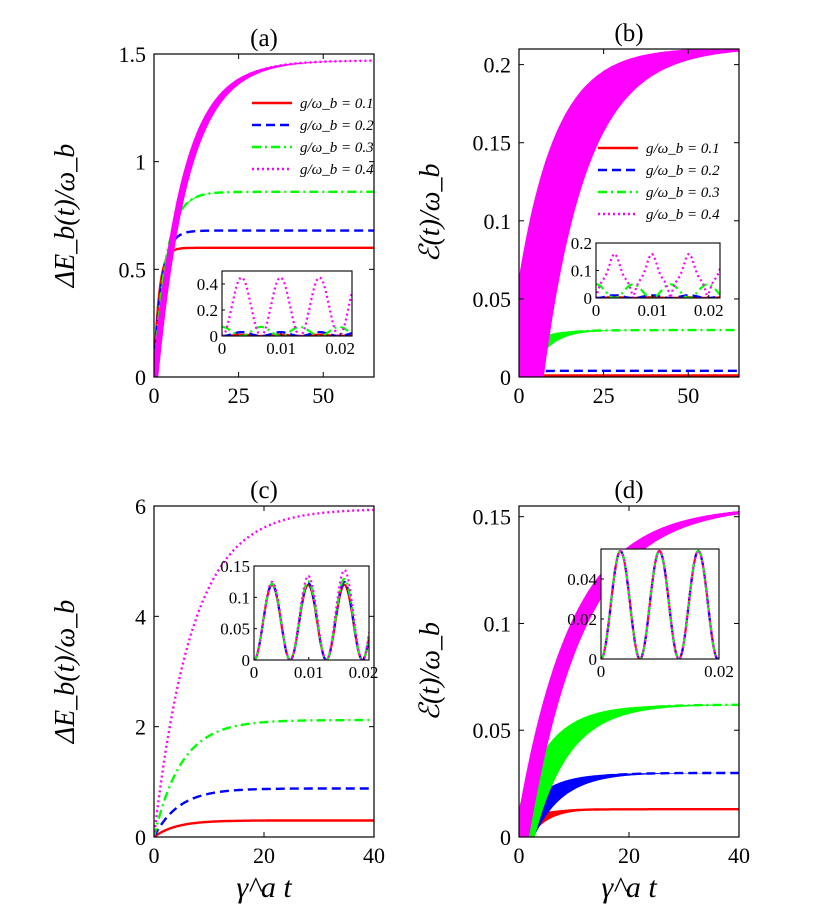 Image resolution: width=831 pixels, height=907 pixels. What do you see at coordinates (235, 566) in the screenshot?
I see `inset-ytick-label: 0.15` at bounding box center [235, 566].